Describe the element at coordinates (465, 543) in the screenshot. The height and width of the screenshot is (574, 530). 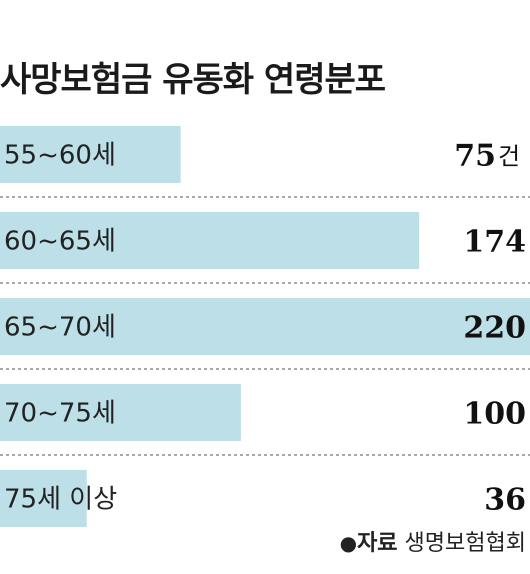
I see `source-text: 생명보험협회` at that location.